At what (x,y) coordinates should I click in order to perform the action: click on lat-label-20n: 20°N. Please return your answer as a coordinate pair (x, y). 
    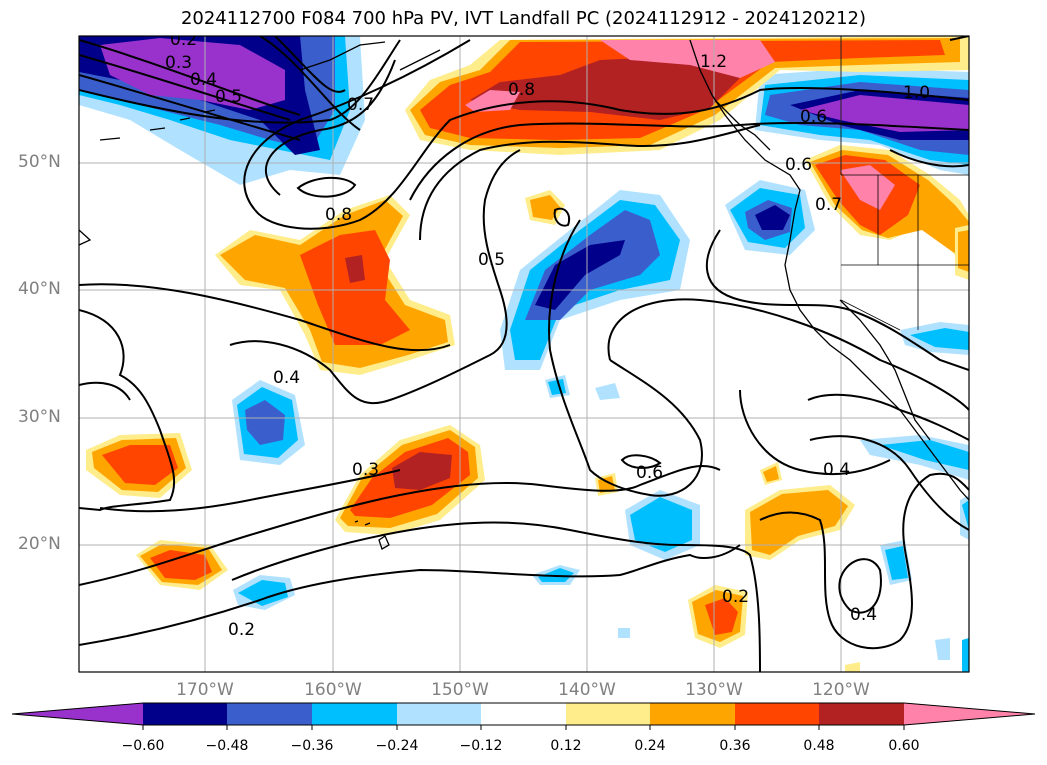
    Looking at the image, I should click on (39, 544).